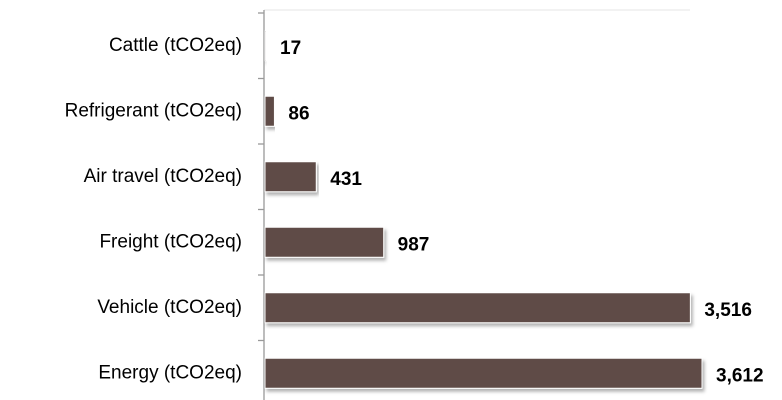  What do you see at coordinates (346, 179) in the screenshot?
I see `value-label: 431` at bounding box center [346, 179].